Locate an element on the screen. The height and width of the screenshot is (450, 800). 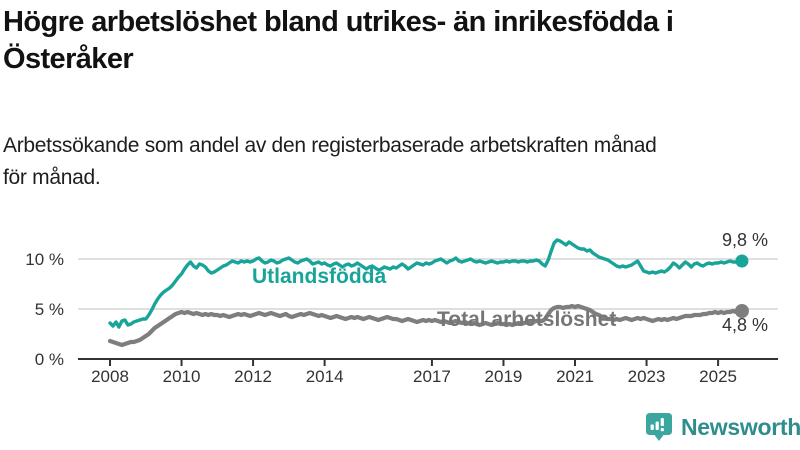
chart-subtitle-line: för månad. is located at coordinates (52, 177).